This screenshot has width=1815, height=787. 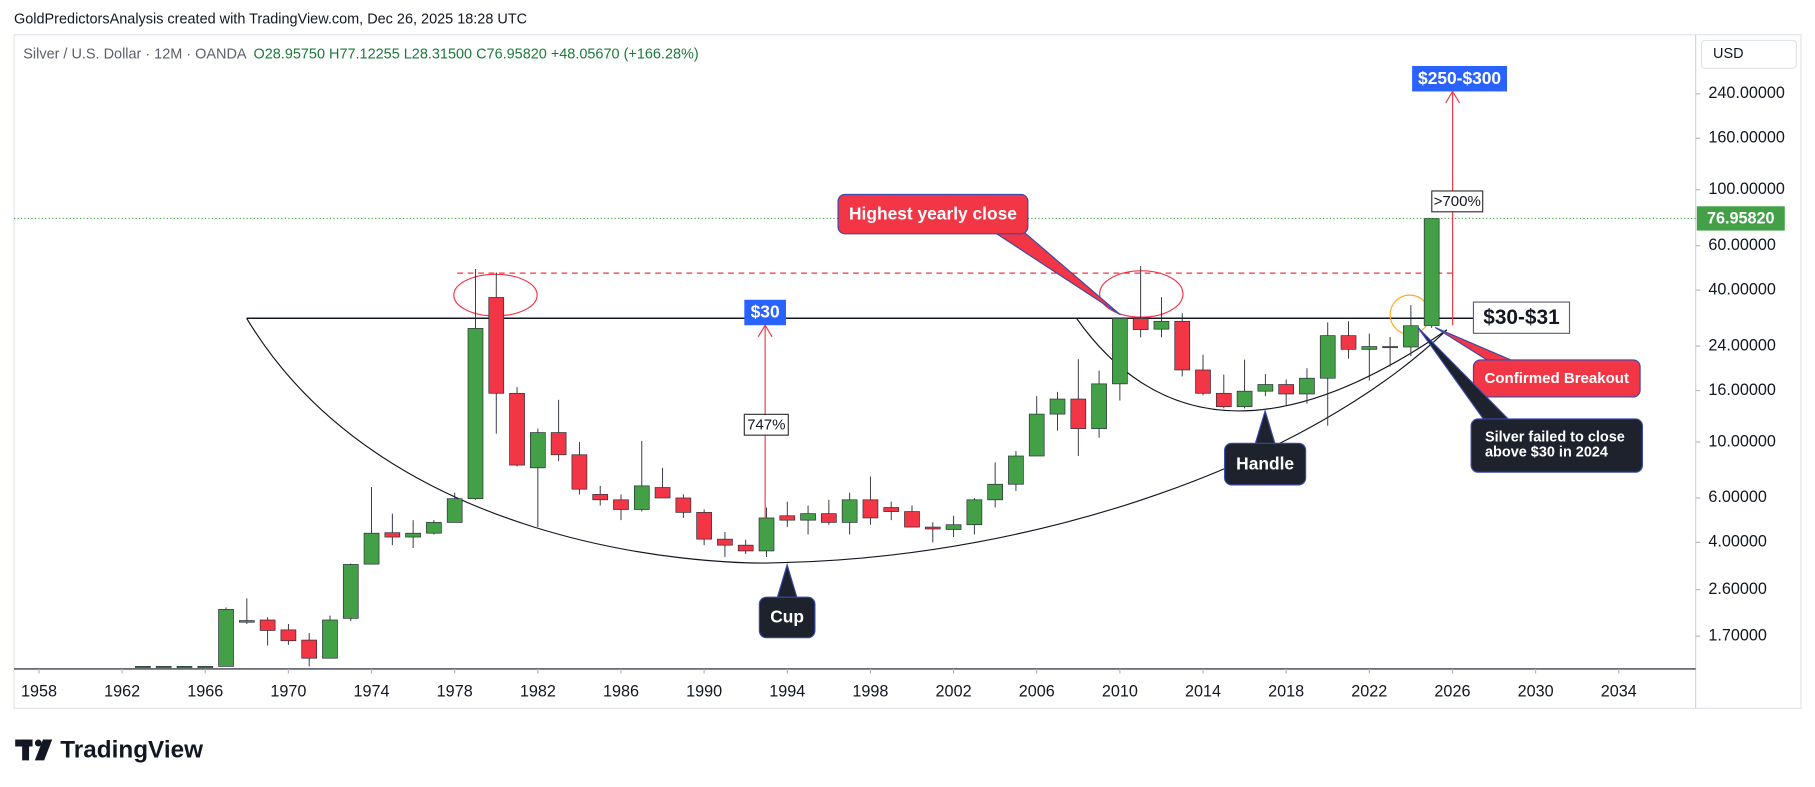 I want to click on zone-label: $30-$31, so click(x=1521, y=317).